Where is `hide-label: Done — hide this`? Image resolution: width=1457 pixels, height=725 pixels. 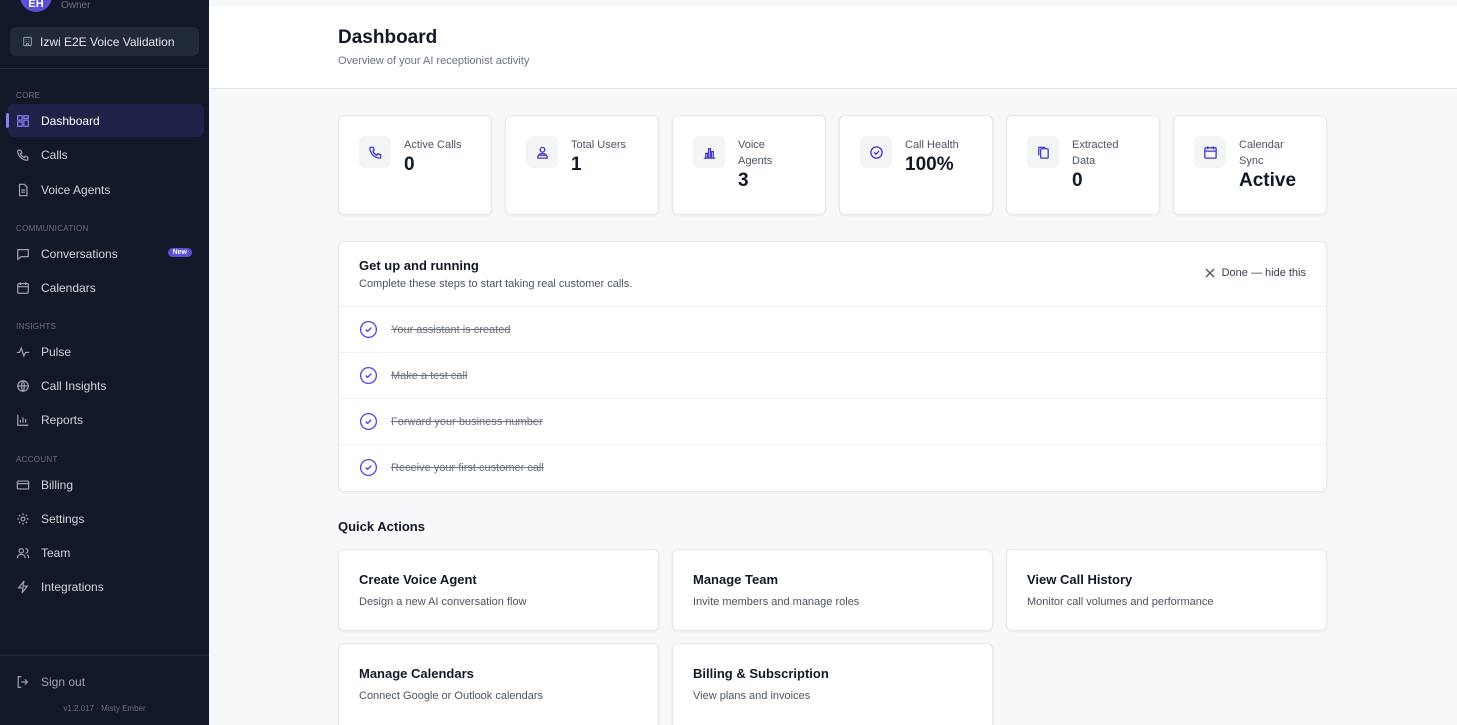 hide-label: Done — hide this is located at coordinates (1263, 273).